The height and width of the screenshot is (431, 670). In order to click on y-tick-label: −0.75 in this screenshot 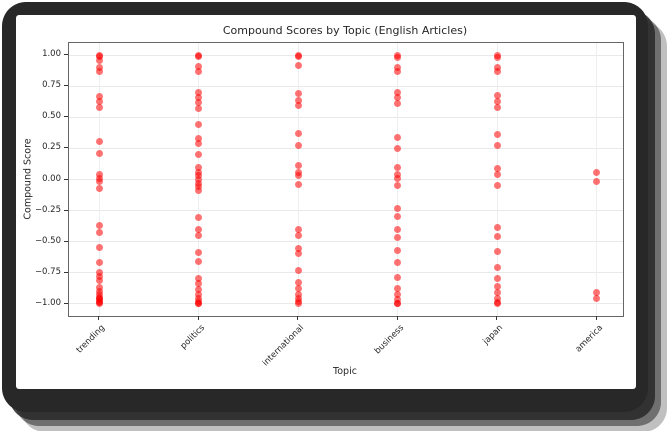, I will do `click(47, 271)`.